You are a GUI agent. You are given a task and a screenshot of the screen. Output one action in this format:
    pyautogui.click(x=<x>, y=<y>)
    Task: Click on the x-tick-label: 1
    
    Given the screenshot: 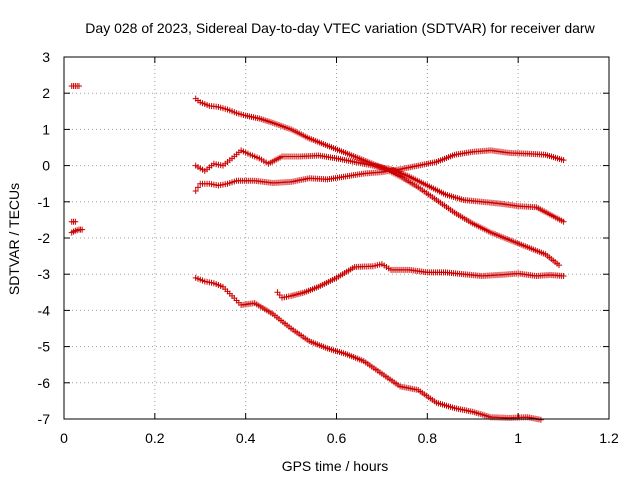 What is the action you would take?
    pyautogui.click(x=518, y=438)
    